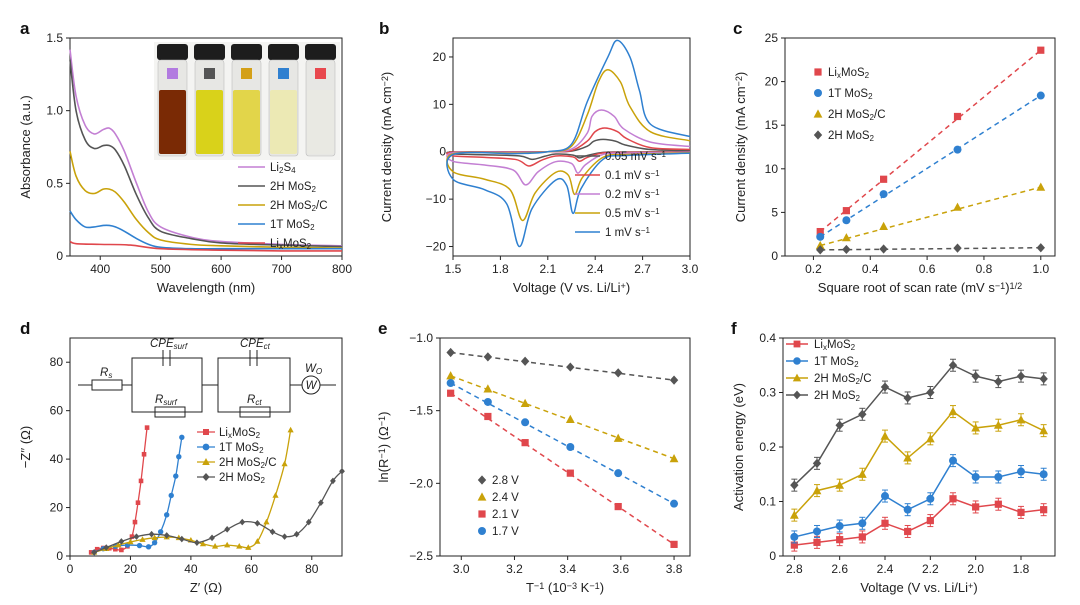 Image resolution: width=1080 pixels, height=605 pixels. I want to click on x-tick-label: 1.8, so click(1021, 569).